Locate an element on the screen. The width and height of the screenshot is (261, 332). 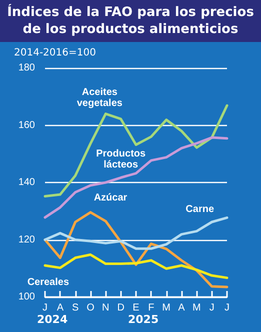
y-tick-label: 160 is located at coordinates (27, 125).